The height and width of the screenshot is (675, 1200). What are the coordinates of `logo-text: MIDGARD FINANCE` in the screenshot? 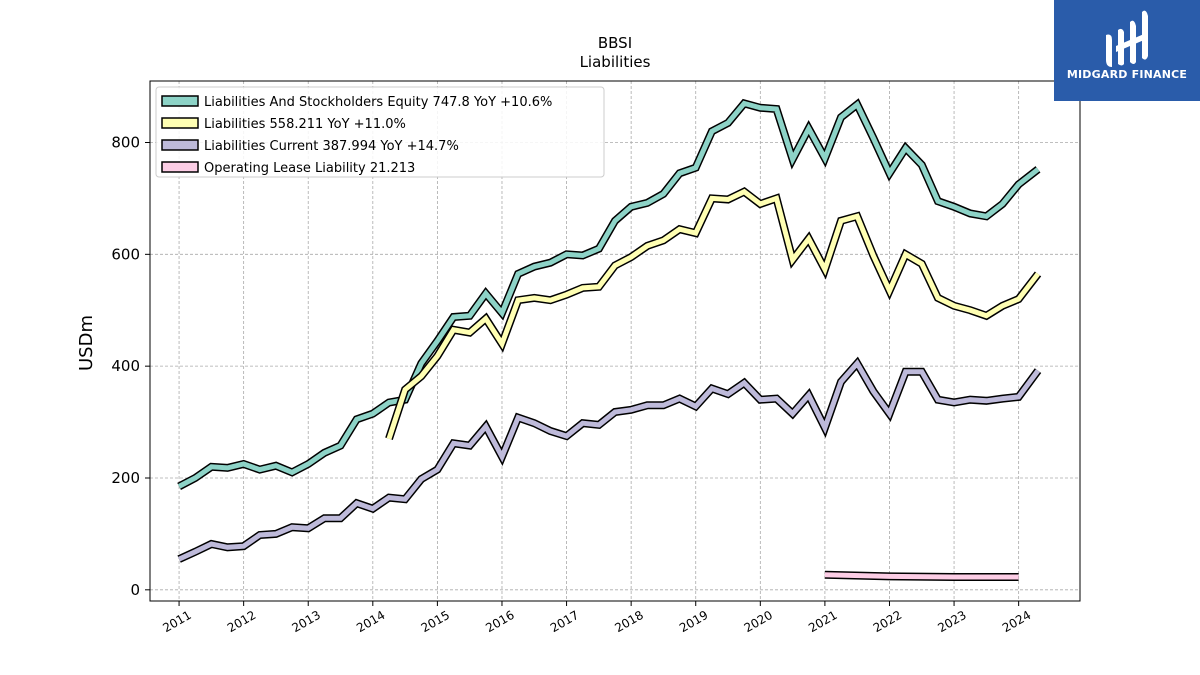 It's located at (1127, 74).